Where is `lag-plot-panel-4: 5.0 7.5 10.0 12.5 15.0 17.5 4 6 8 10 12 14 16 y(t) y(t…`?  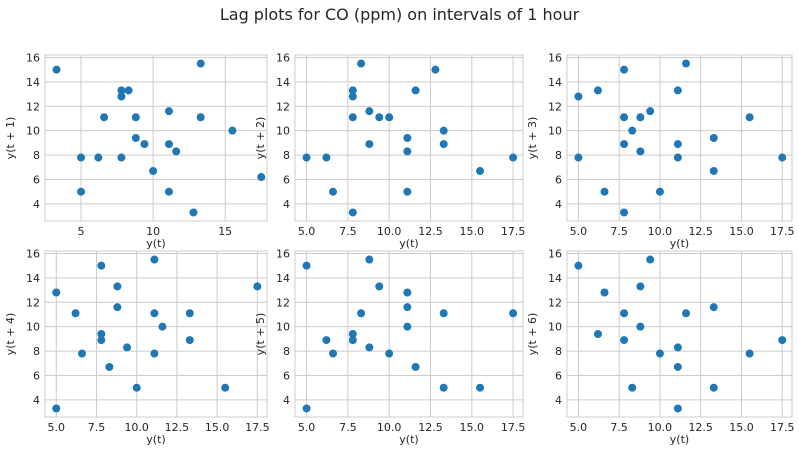
lag-plot-panel-4: 5.0 7.5 10.0 12.5 15.0 17.5 4 6 8 10 12 14 16 y(t) y(t… is located at coordinates (137, 346).